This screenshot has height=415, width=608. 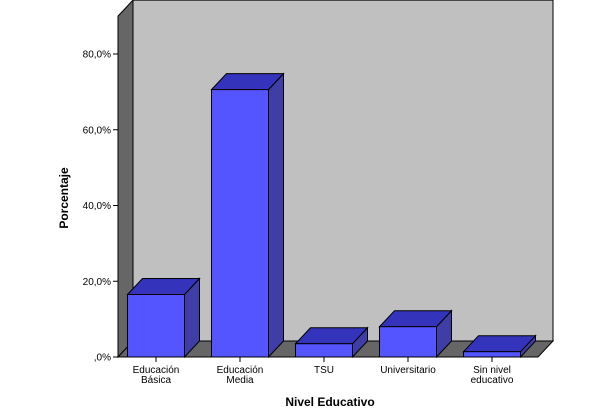 I want to click on x-axis-title: Nivel Educativo, so click(x=329, y=402).